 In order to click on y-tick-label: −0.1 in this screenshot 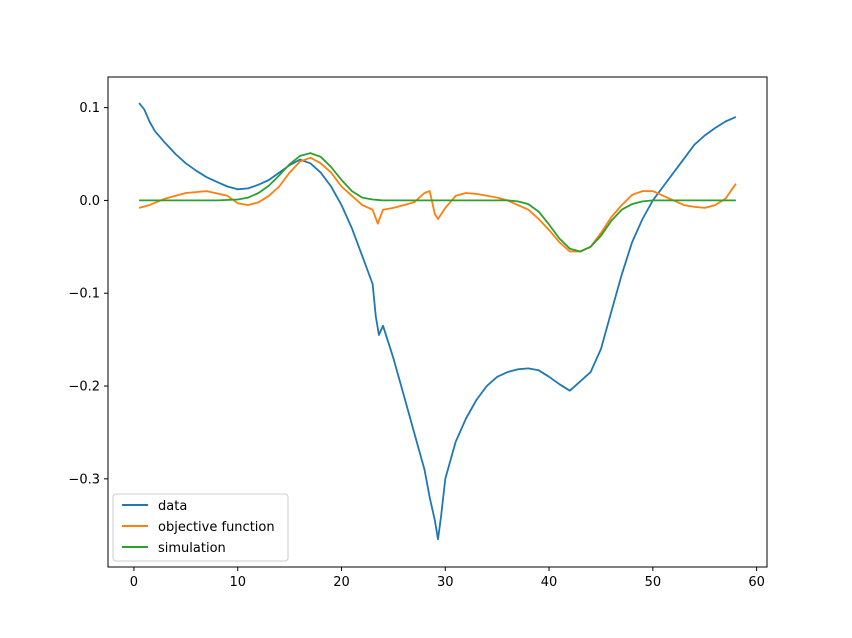, I will do `click(84, 294)`.